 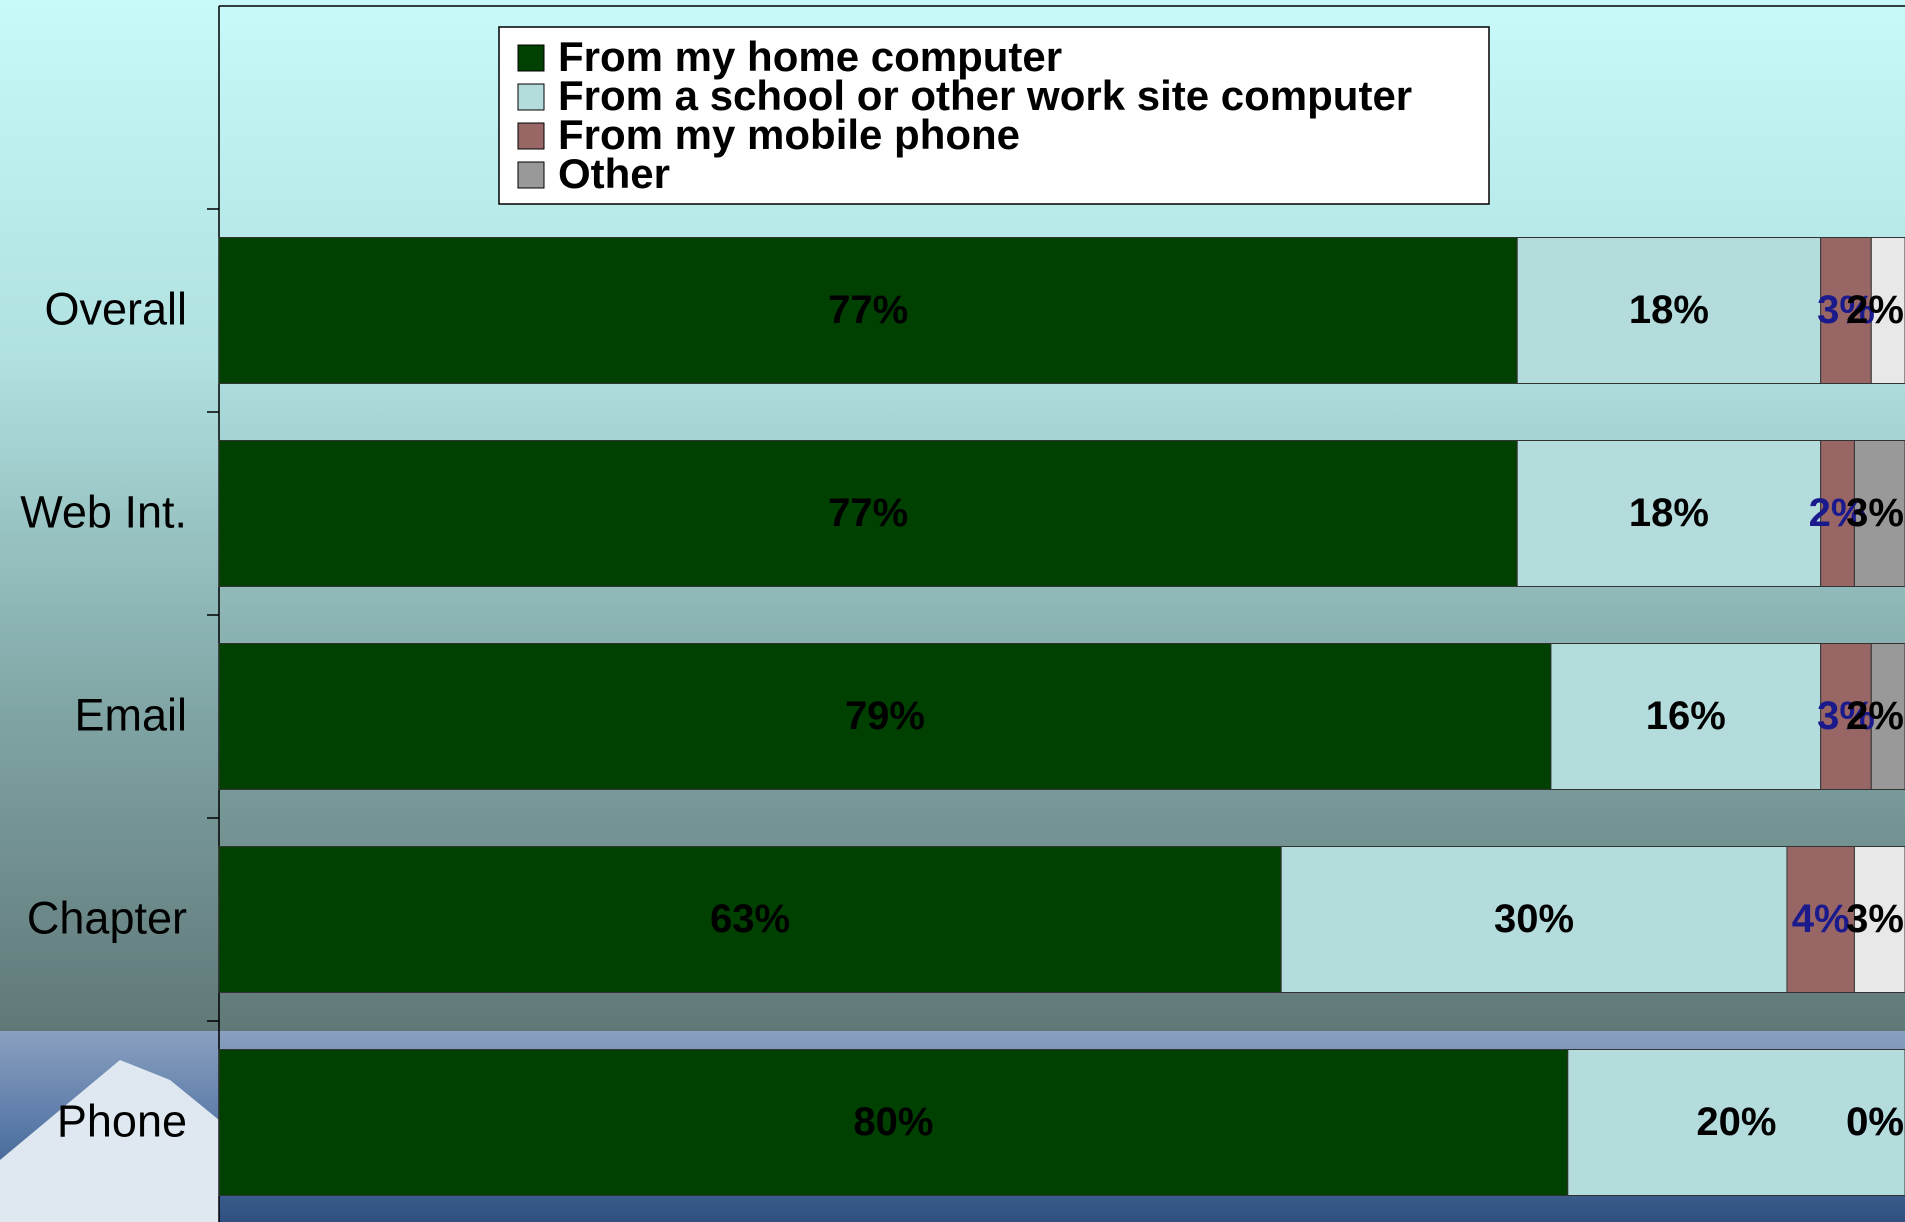 I want to click on data-label: 16%, so click(x=1686, y=716).